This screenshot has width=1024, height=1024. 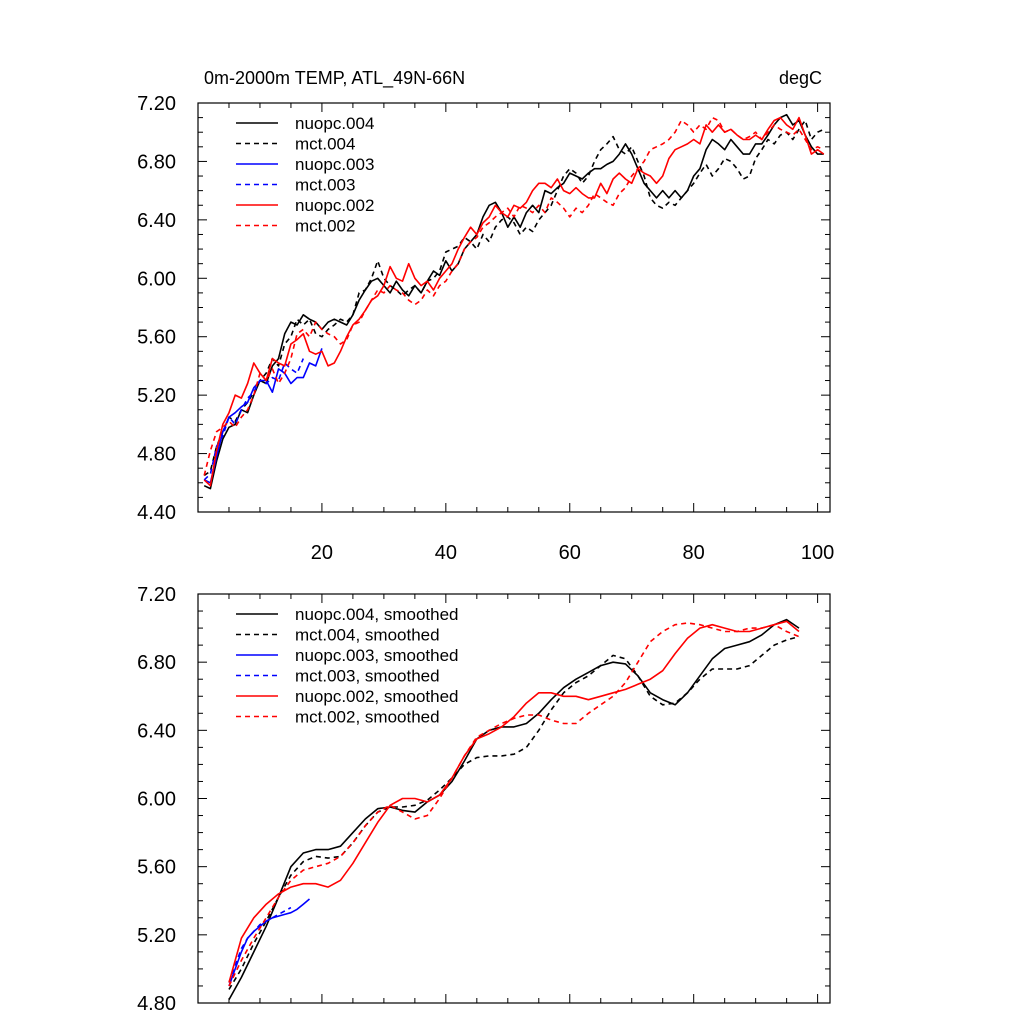 I want to click on legend-label: nuopc.002, smoothed, so click(x=377, y=696).